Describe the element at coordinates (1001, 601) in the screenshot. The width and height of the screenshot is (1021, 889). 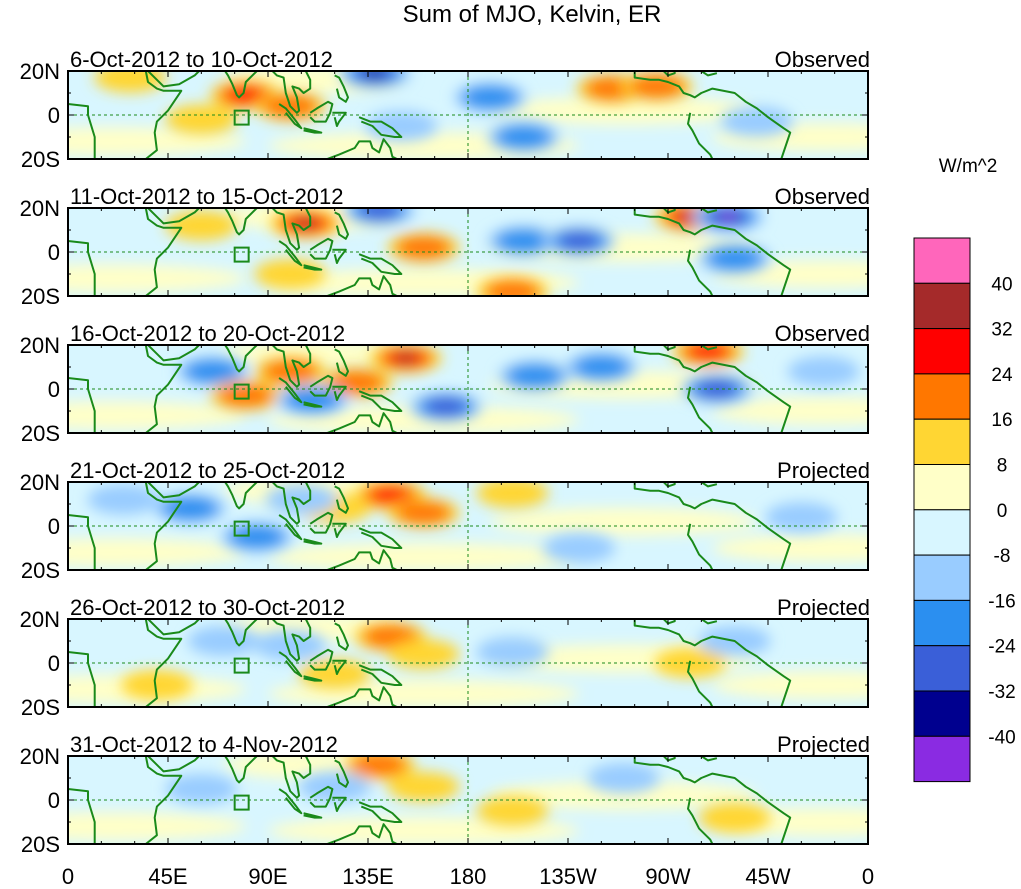
I see `colorbar-label: -16` at that location.